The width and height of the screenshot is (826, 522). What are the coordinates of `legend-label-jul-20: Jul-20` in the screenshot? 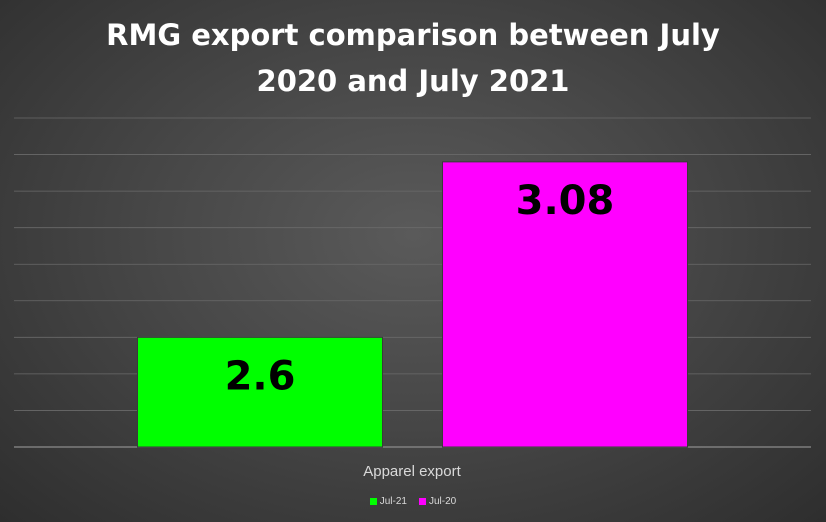 It's located at (443, 501).